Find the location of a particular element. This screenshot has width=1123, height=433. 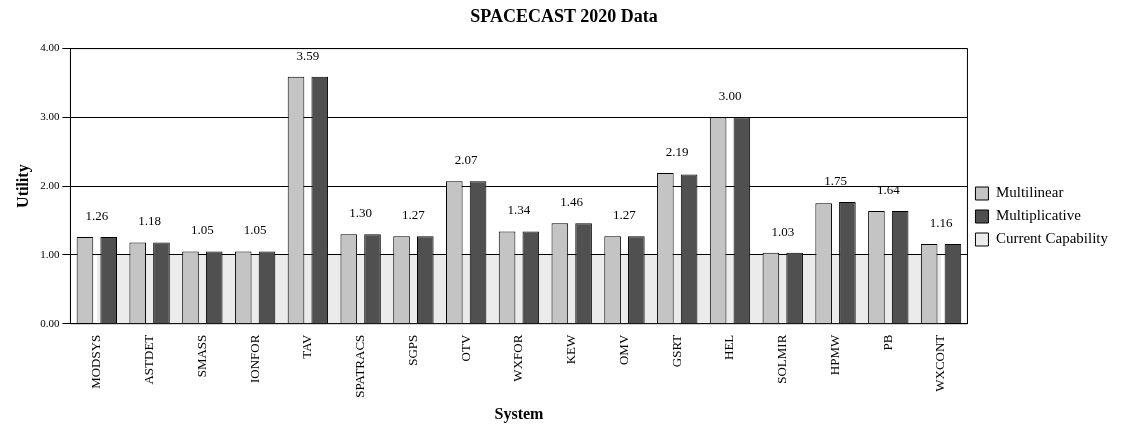

x-axis-title: System is located at coordinates (519, 413).